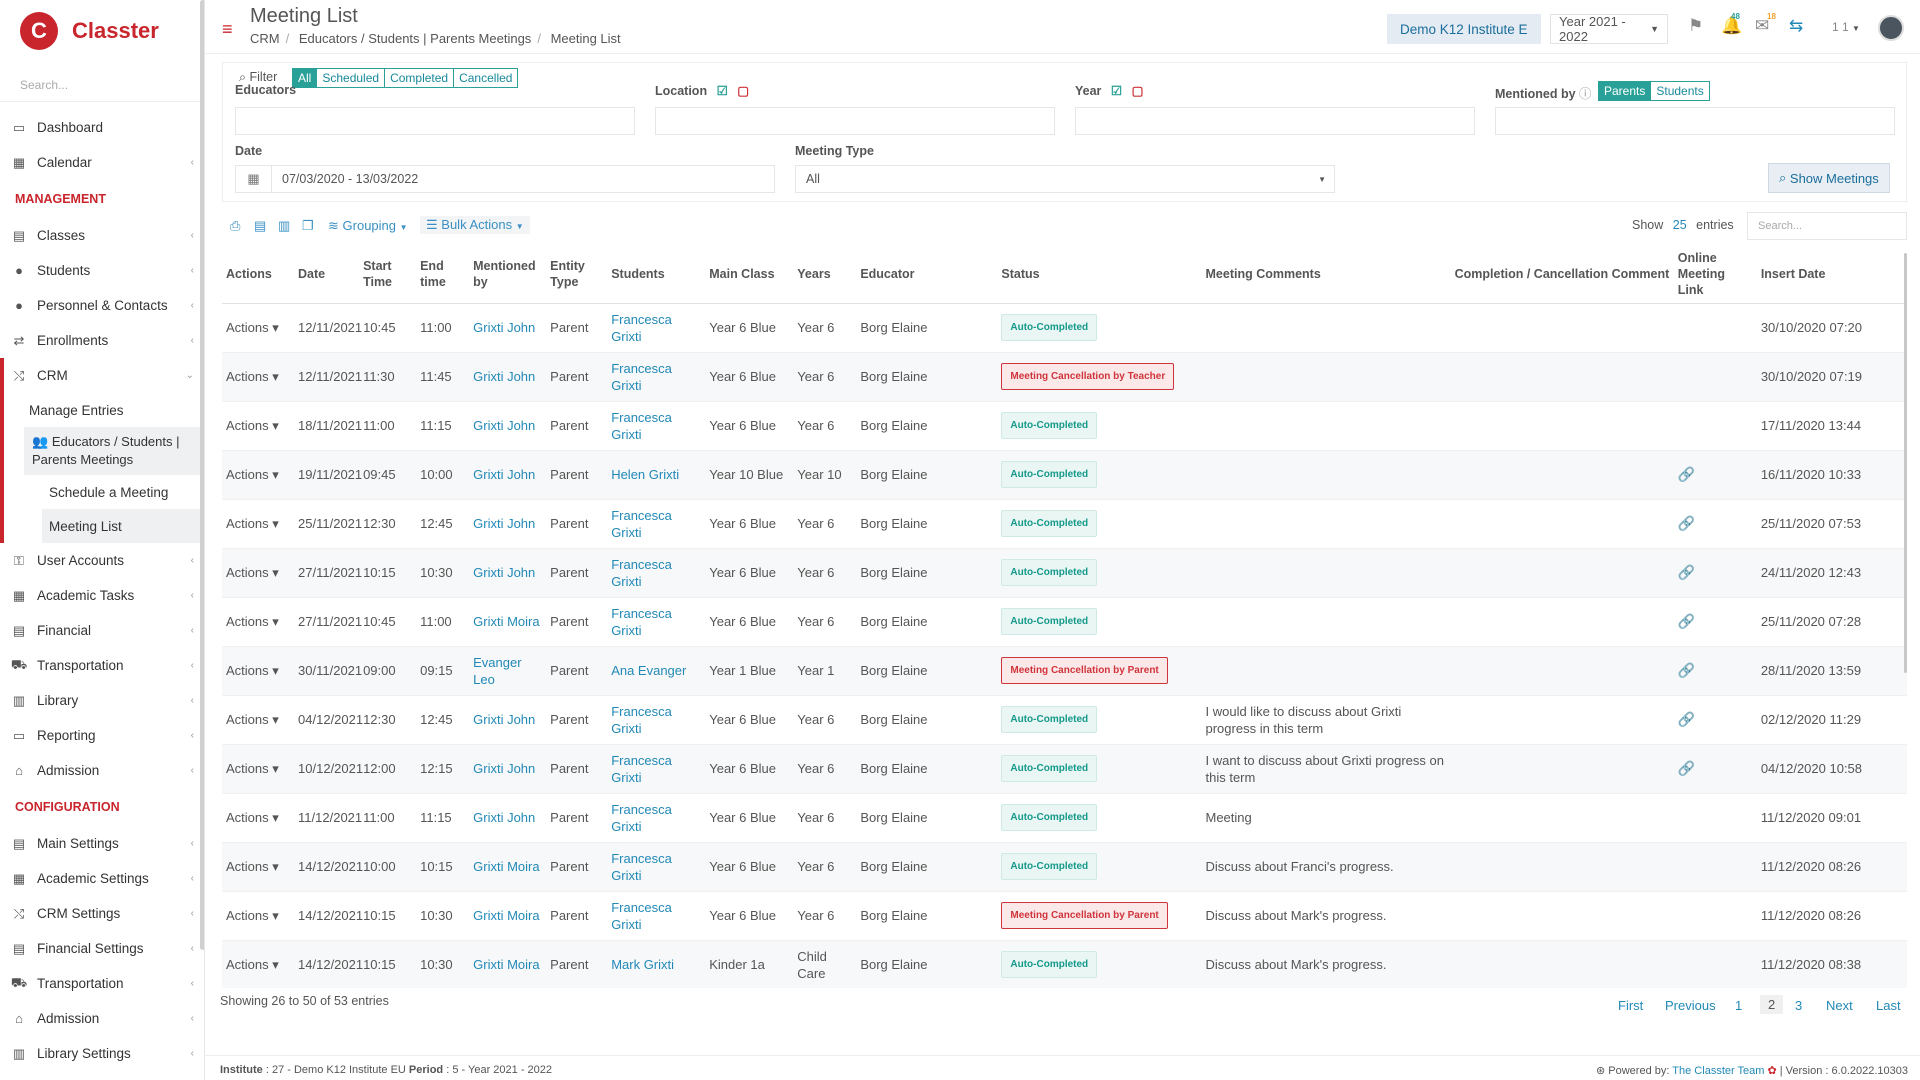  What do you see at coordinates (202, 475) in the screenshot?
I see `sidebar-scrollbar` at bounding box center [202, 475].